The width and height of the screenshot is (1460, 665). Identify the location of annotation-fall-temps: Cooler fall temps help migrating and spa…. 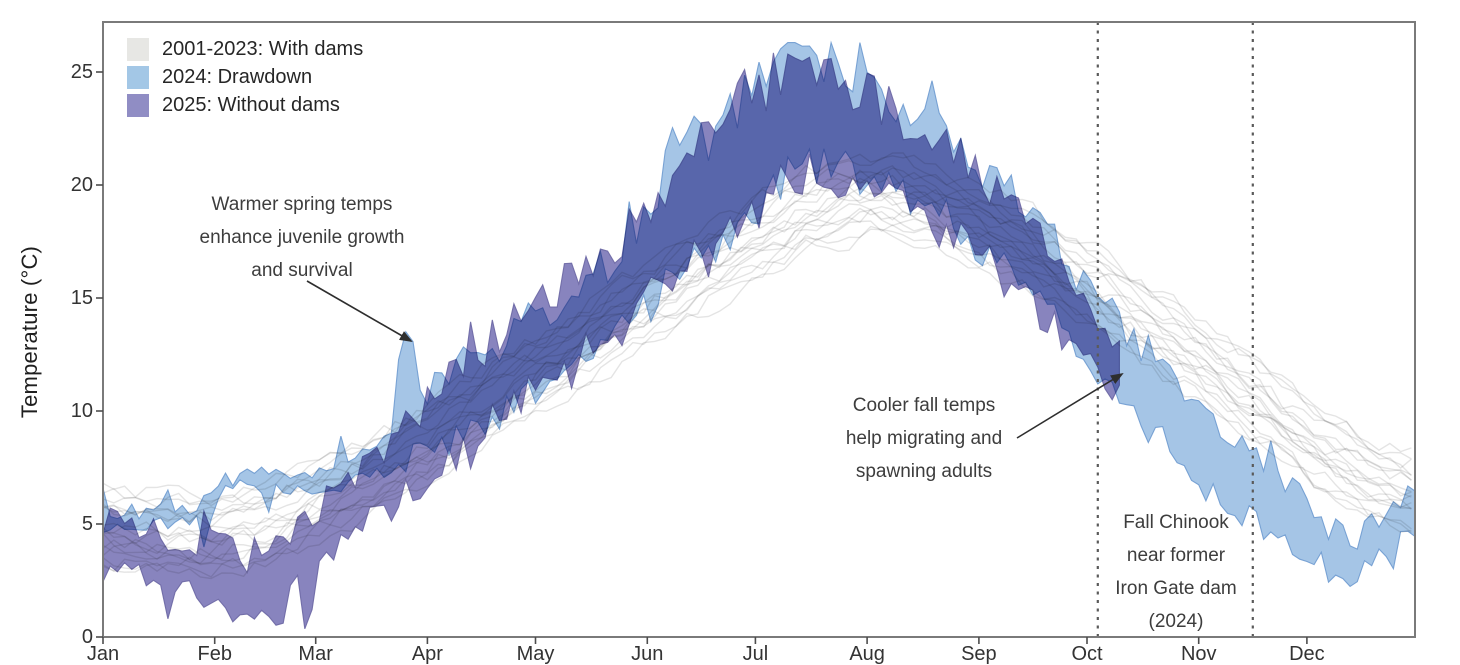
(924, 438).